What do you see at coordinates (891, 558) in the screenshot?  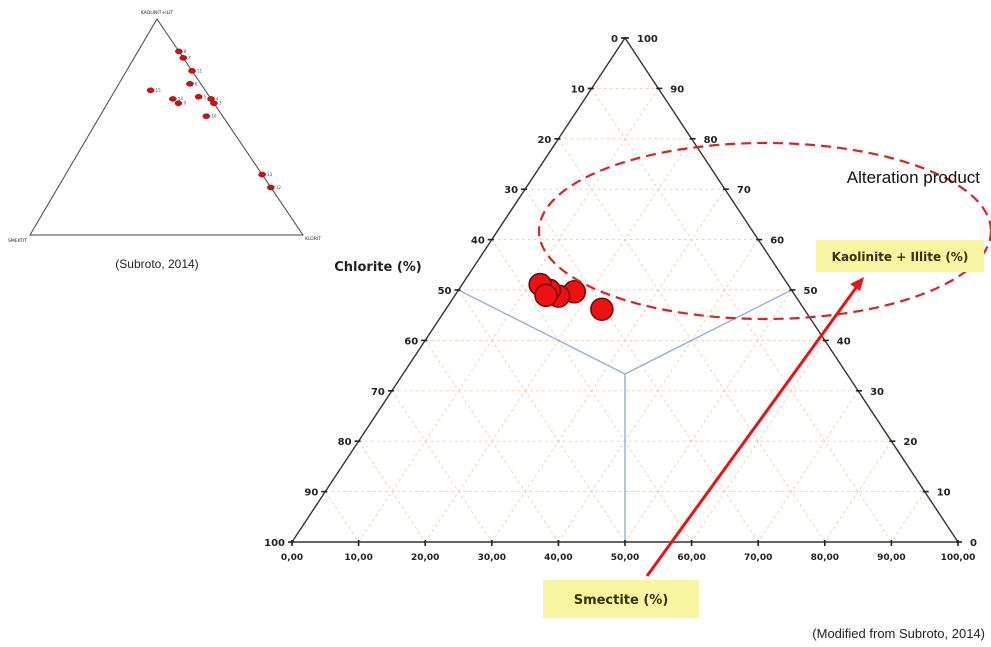 I see `smectite-tick-label: 90,00` at bounding box center [891, 558].